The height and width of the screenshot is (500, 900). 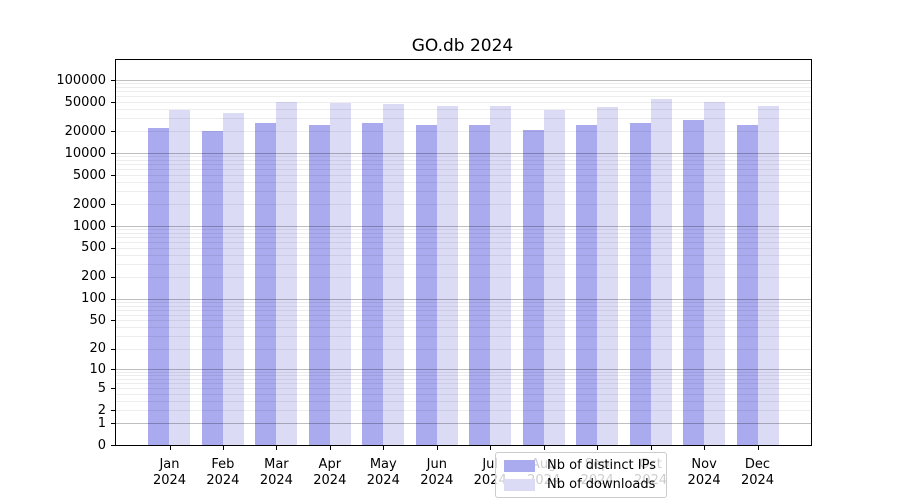 I want to click on x-tick-label: May 2024, so click(x=383, y=472).